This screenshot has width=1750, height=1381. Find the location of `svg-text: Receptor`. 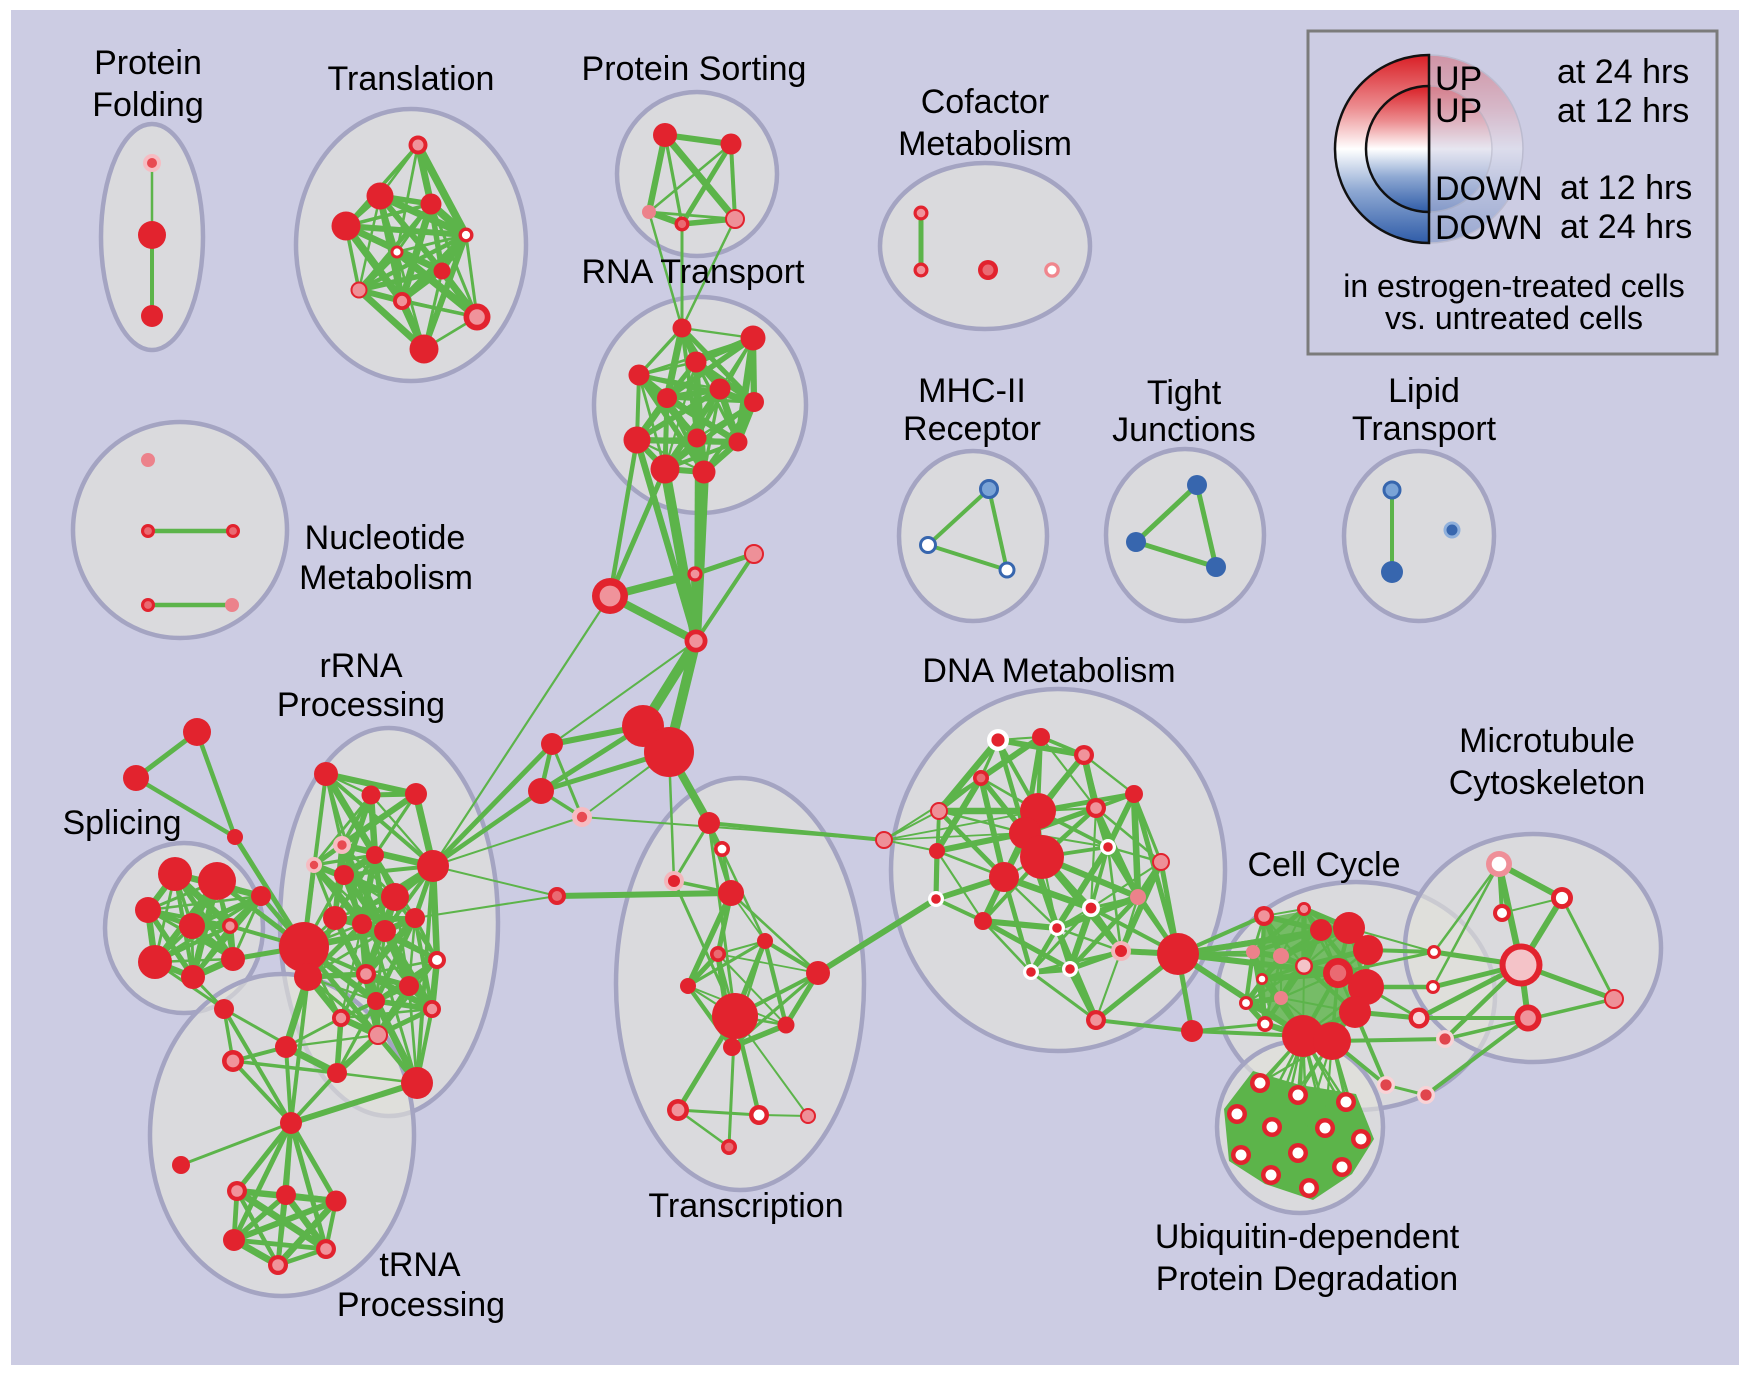

svg-text: Receptor is located at coordinates (972, 429).